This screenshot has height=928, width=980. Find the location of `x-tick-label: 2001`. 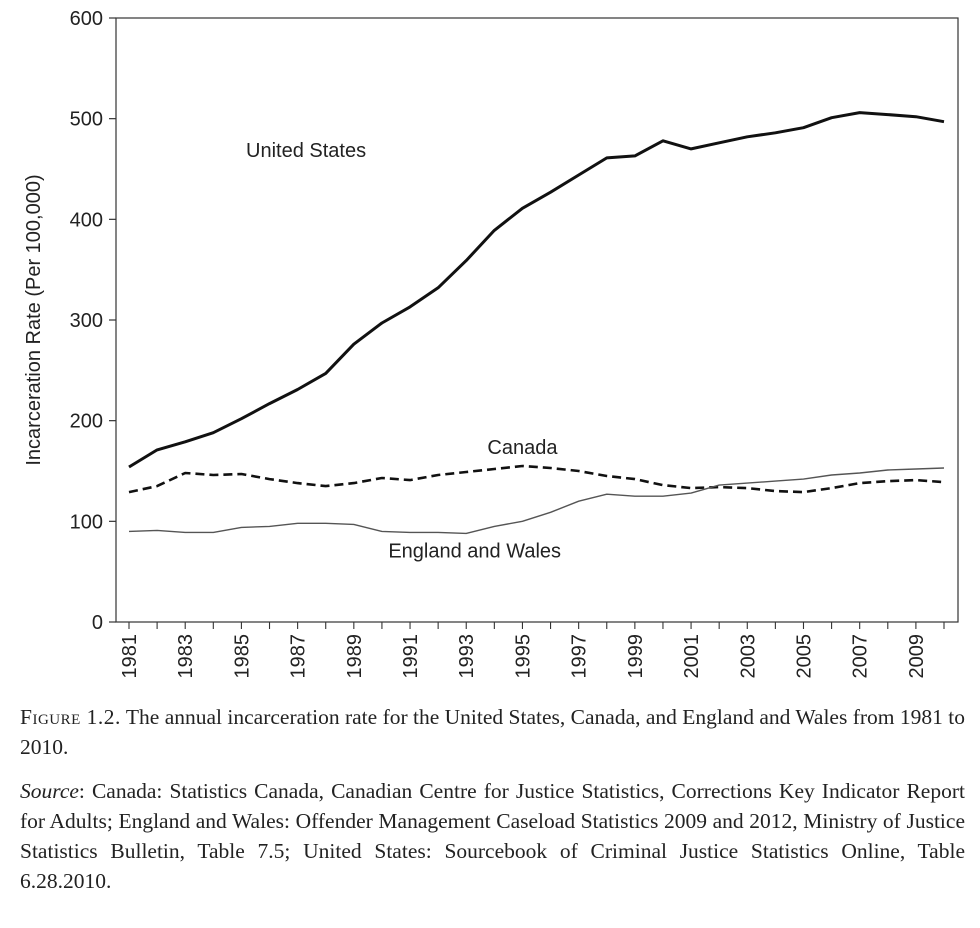

x-tick-label: 2001 is located at coordinates (692, 656).